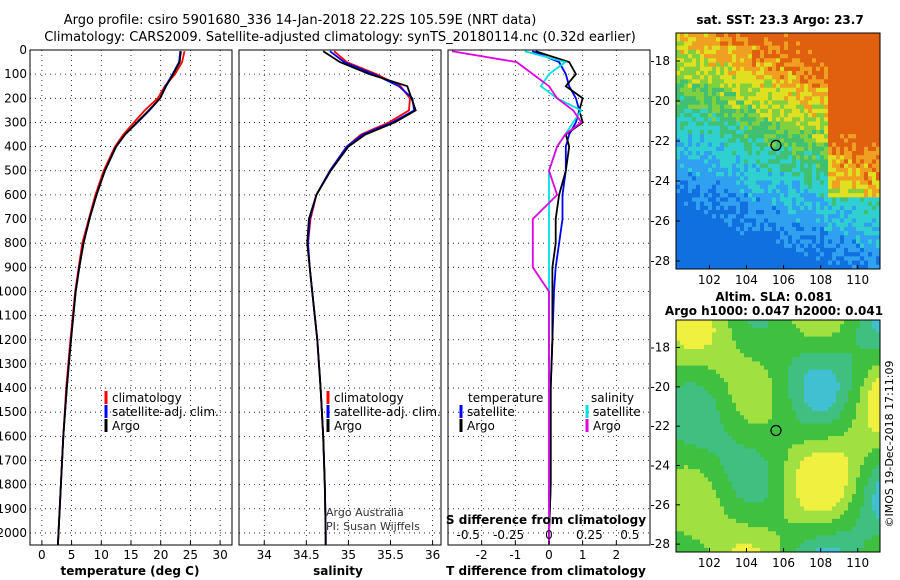 The height and width of the screenshot is (580, 900). Describe the element at coordinates (101, 555) in the screenshot. I see `x-tick-label: 10` at that location.